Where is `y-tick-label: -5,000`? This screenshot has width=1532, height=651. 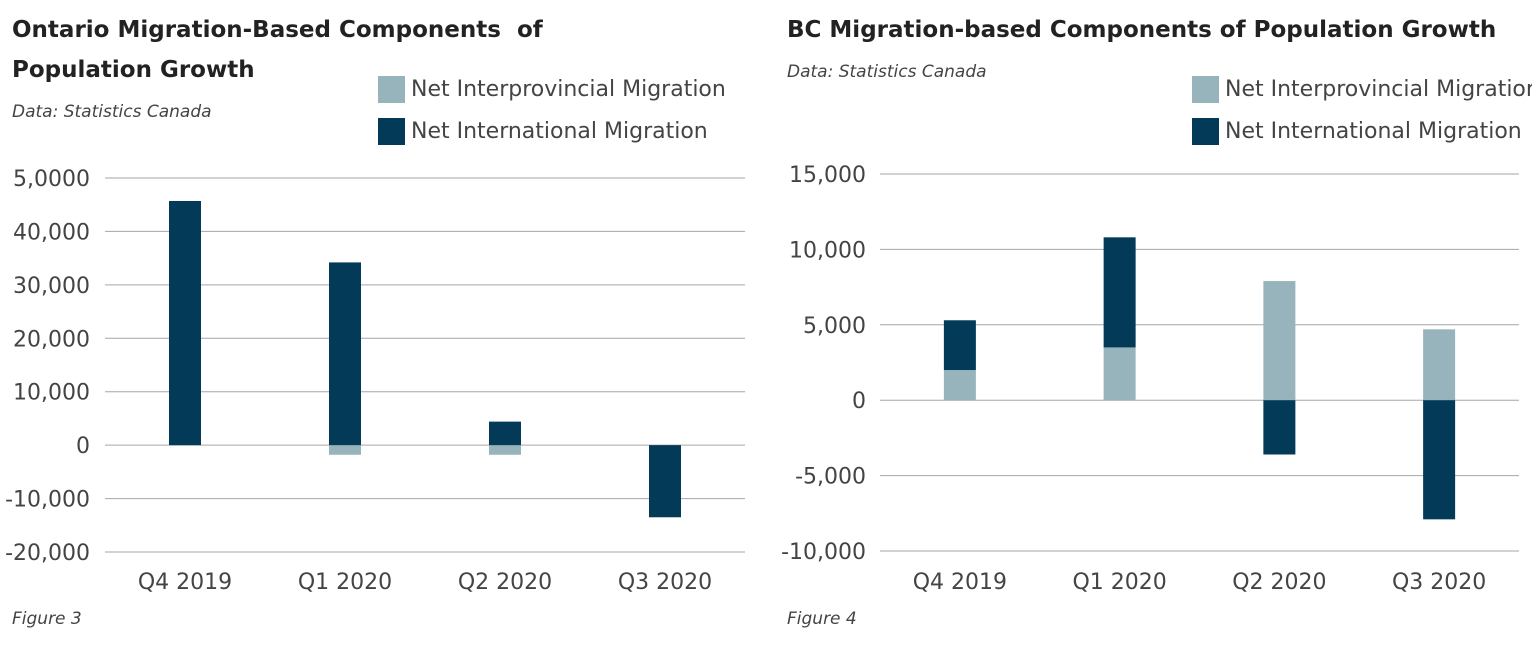 y-tick-label: -5,000 is located at coordinates (830, 477).